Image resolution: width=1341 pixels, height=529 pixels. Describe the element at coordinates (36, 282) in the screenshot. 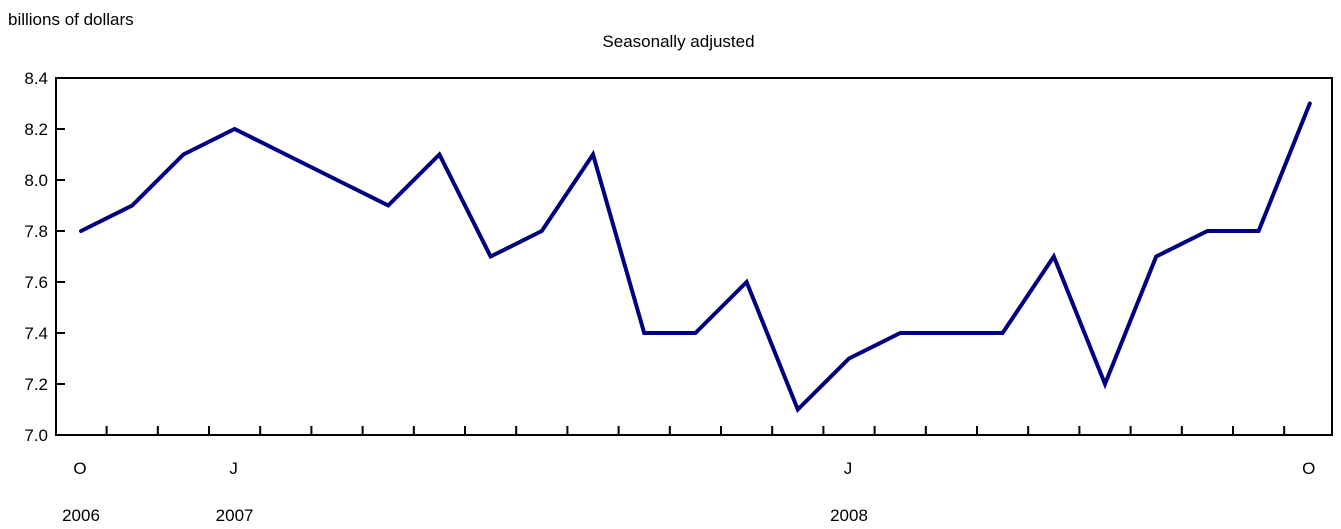

I see `y-tick-label: 7.6` at that location.